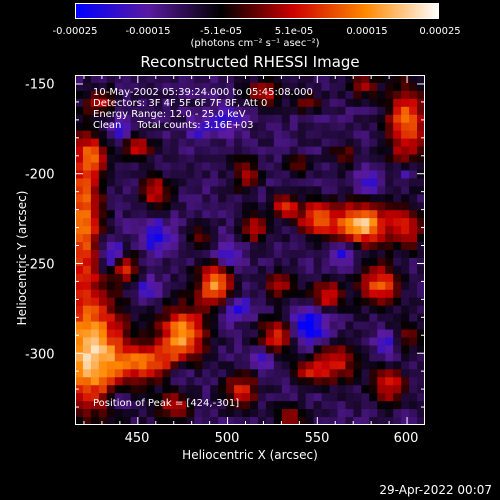 Image resolution: width=500 pixels, height=500 pixels. Describe the element at coordinates (257, 11) in the screenshot. I see `colorbar` at that location.